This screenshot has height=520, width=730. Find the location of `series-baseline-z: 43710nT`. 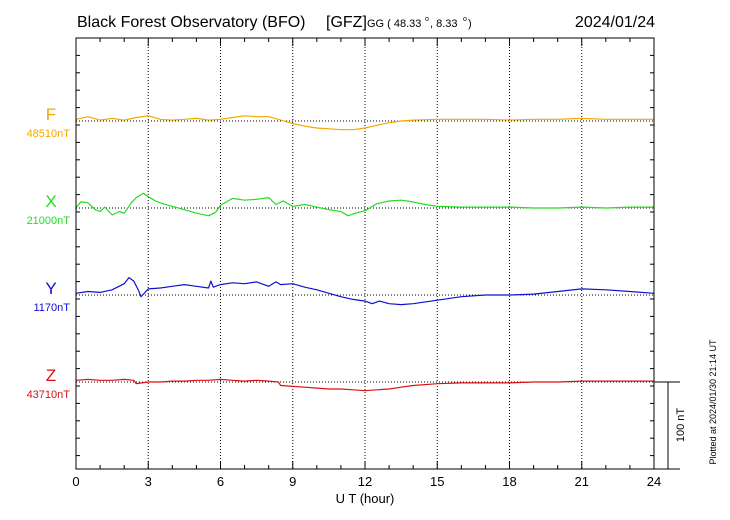

series-baseline-z: 43710nT is located at coordinates (49, 395).